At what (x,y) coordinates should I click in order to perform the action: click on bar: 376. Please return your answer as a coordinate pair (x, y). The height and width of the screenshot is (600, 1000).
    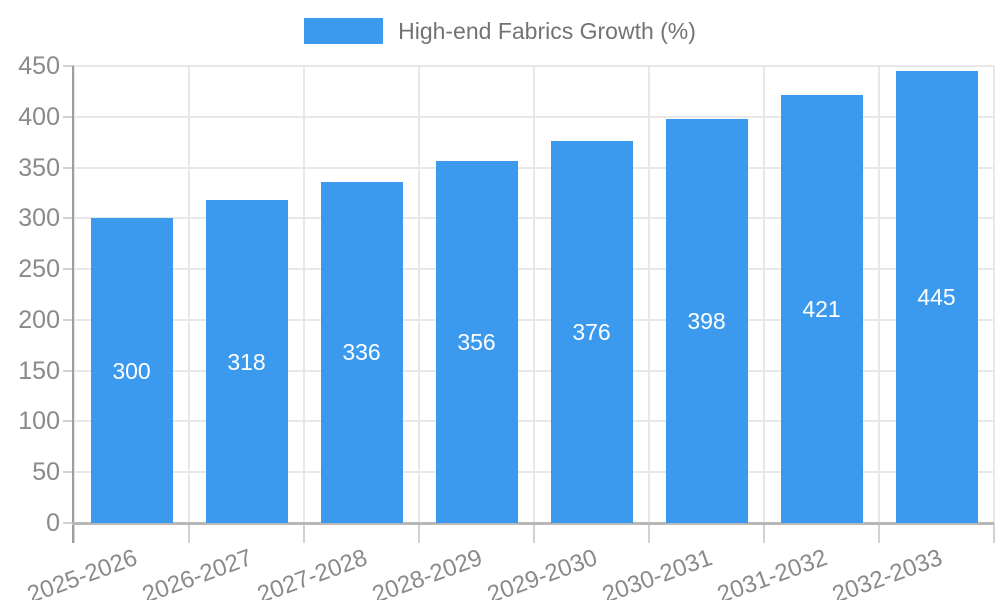
    Looking at the image, I should click on (591, 332).